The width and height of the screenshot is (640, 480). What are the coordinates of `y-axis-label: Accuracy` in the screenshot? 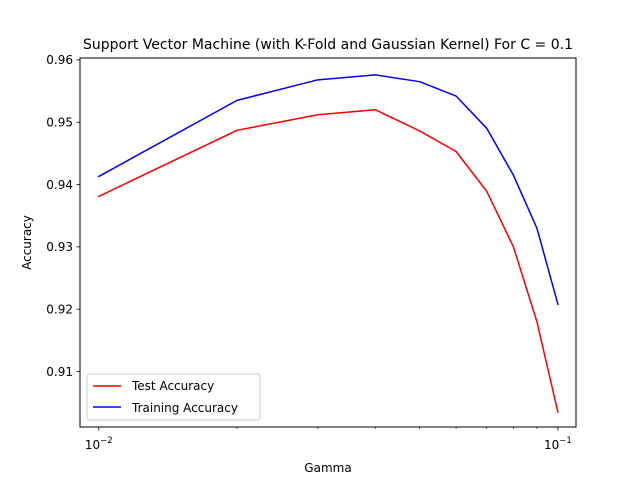 It's located at (27, 242).